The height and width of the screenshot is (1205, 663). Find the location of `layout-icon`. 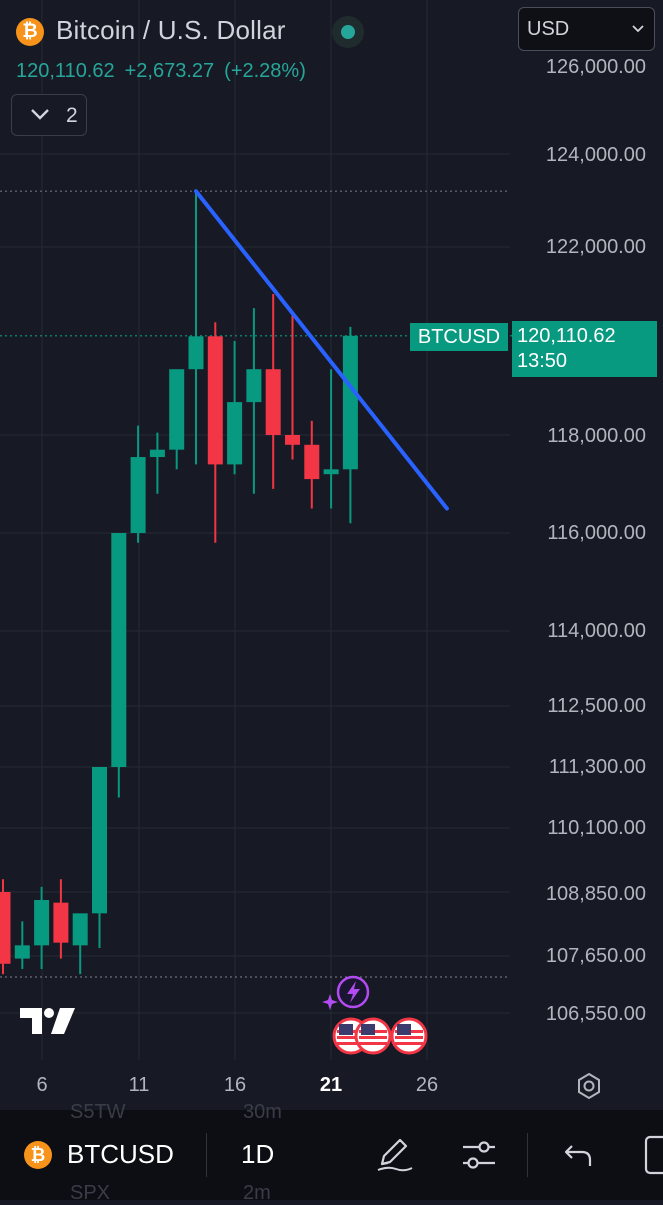

layout-icon is located at coordinates (651, 1155).